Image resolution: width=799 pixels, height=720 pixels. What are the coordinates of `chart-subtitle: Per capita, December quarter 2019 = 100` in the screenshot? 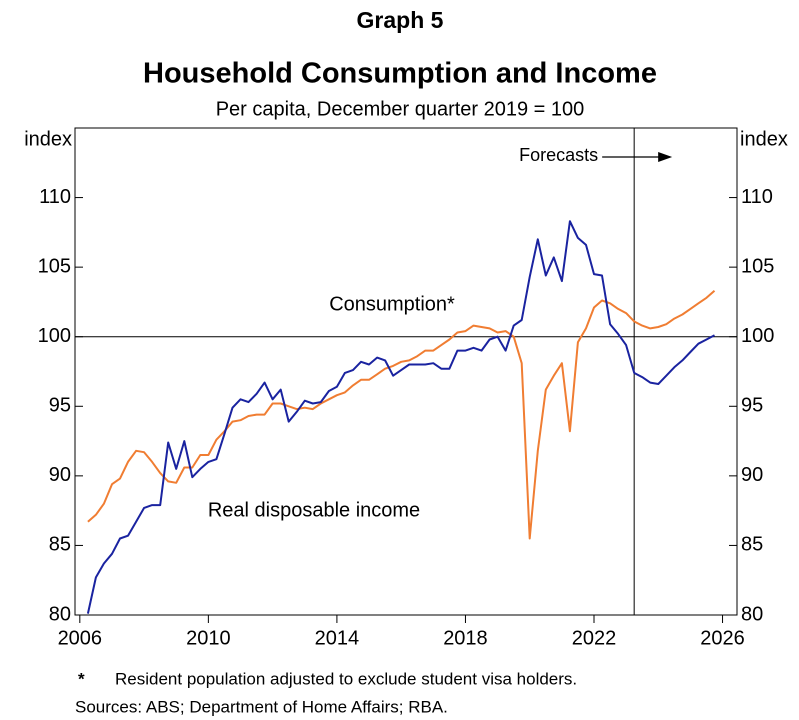 It's located at (400, 109).